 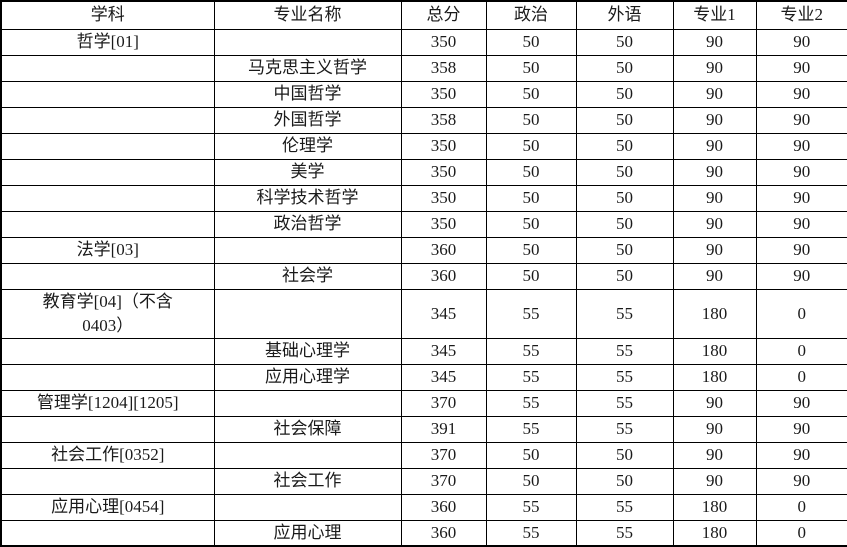 What do you see at coordinates (107, 15) in the screenshot?
I see `column-header: 学科` at bounding box center [107, 15].